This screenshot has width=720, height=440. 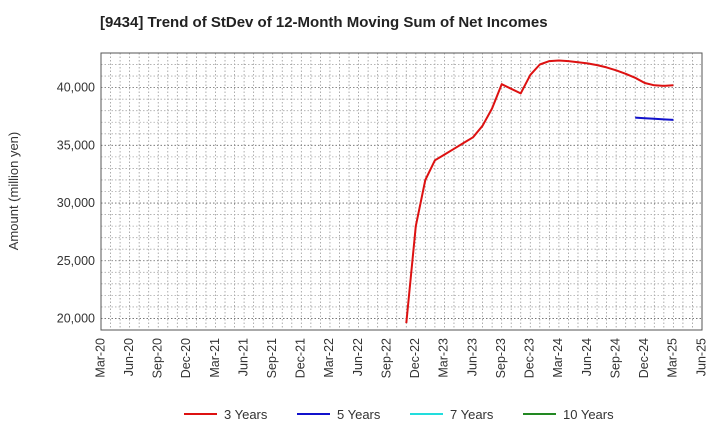 I want to click on y-tick-label: 30,000, so click(x=76, y=203).